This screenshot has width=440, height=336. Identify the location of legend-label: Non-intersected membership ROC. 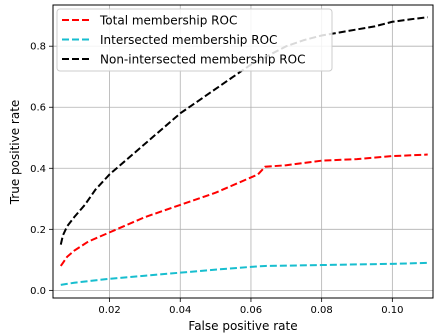
(202, 60).